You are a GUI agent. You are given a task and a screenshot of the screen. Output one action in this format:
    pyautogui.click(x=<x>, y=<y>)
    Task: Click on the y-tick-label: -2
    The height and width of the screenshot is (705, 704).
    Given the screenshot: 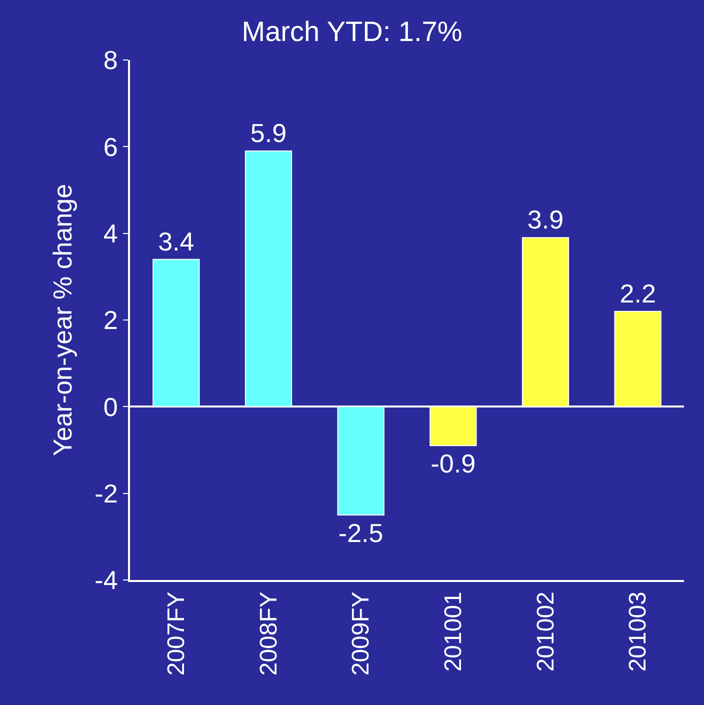 What is the action you would take?
    pyautogui.click(x=106, y=493)
    